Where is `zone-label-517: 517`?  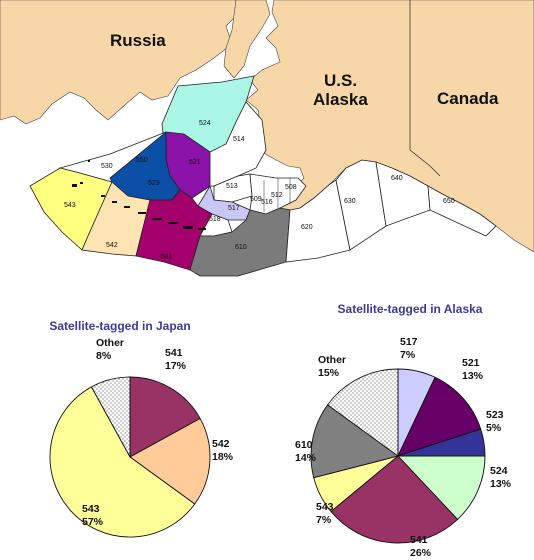
zone-label-517: 517 is located at coordinates (234, 208).